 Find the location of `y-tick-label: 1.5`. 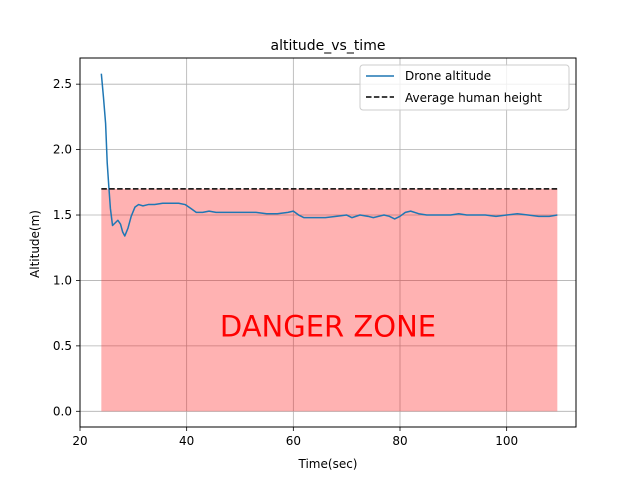

y-tick-label: 1.5 is located at coordinates (62, 215).